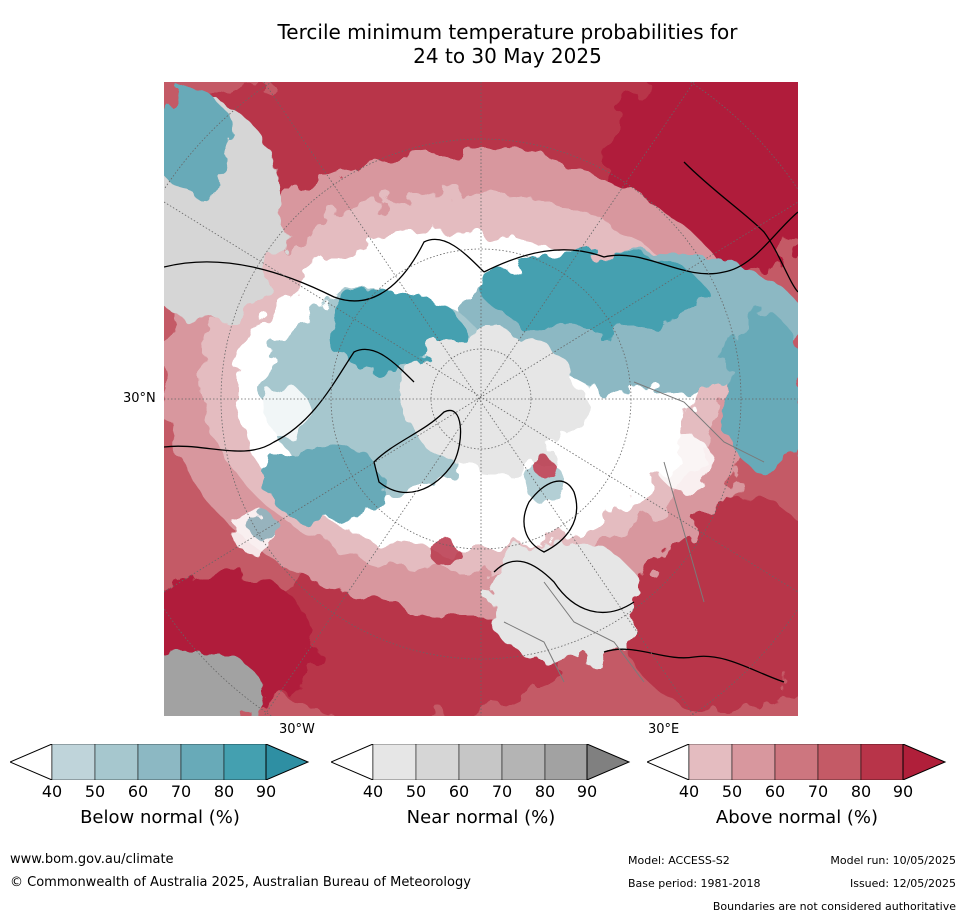 Image resolution: width=965 pixels, height=919 pixels. What do you see at coordinates (287, 762) in the screenshot?
I see `colorbar-below-max-arrow` at bounding box center [287, 762].